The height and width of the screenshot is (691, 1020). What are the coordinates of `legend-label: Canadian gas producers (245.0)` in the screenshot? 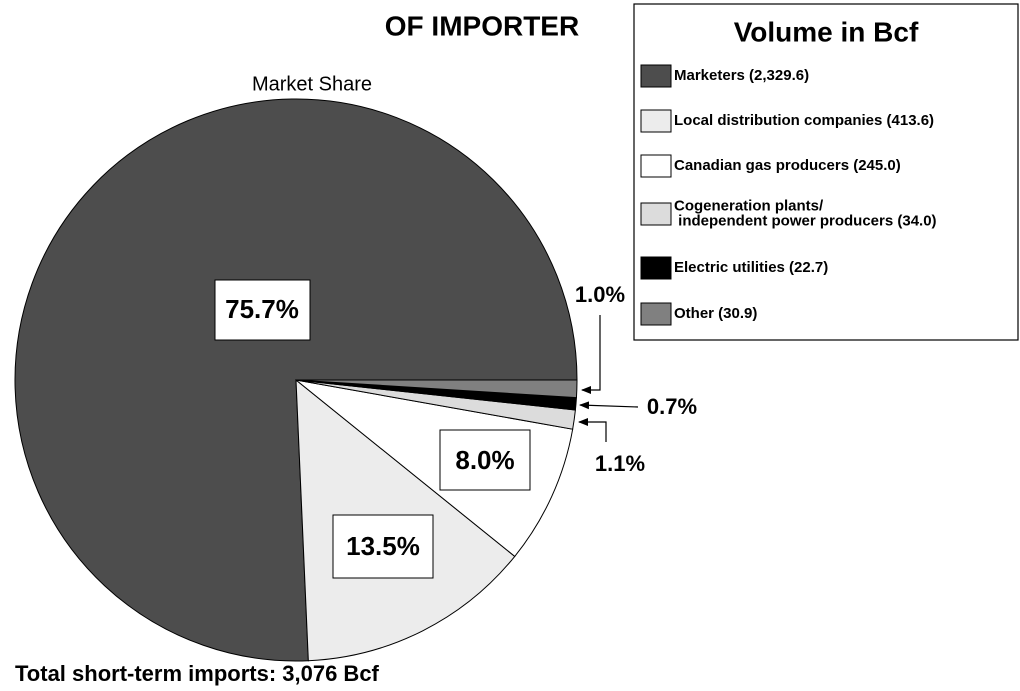 It's located at (787, 165).